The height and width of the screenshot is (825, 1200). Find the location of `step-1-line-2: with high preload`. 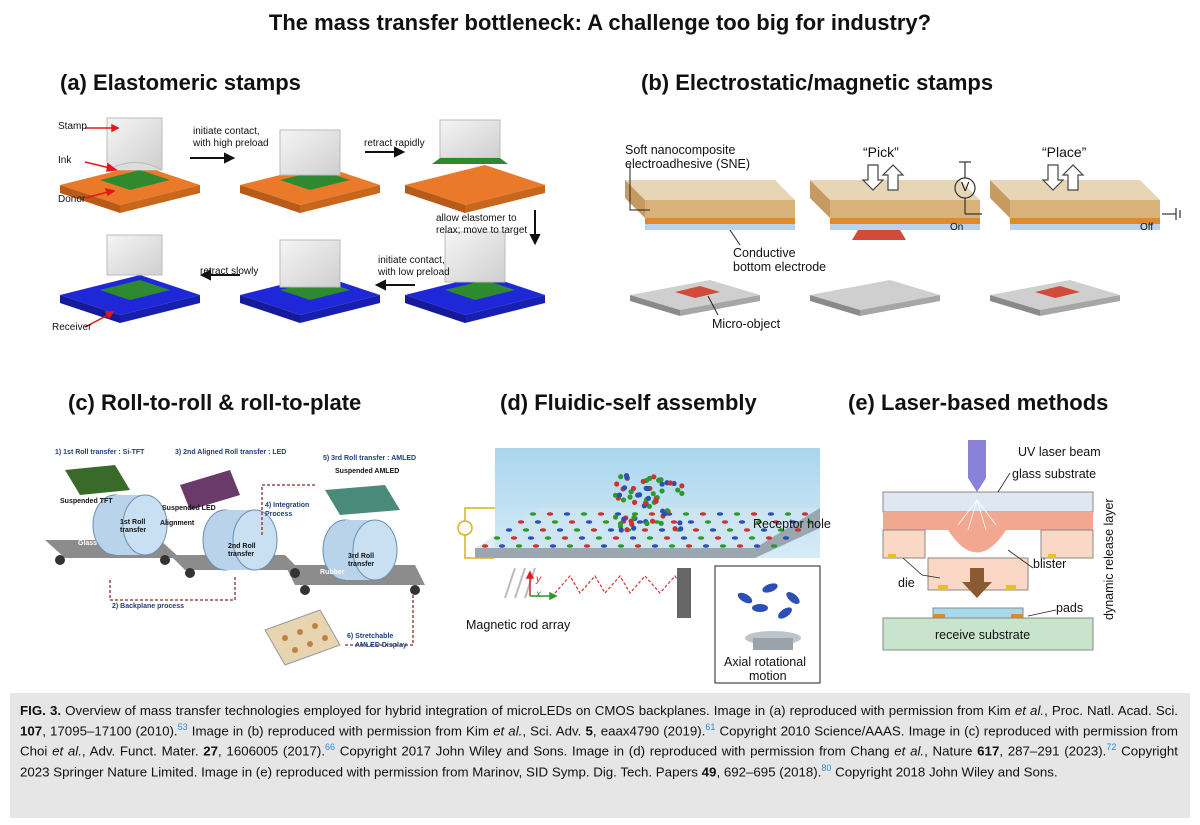

step-1-line-2: with high preload is located at coordinates (231, 143).